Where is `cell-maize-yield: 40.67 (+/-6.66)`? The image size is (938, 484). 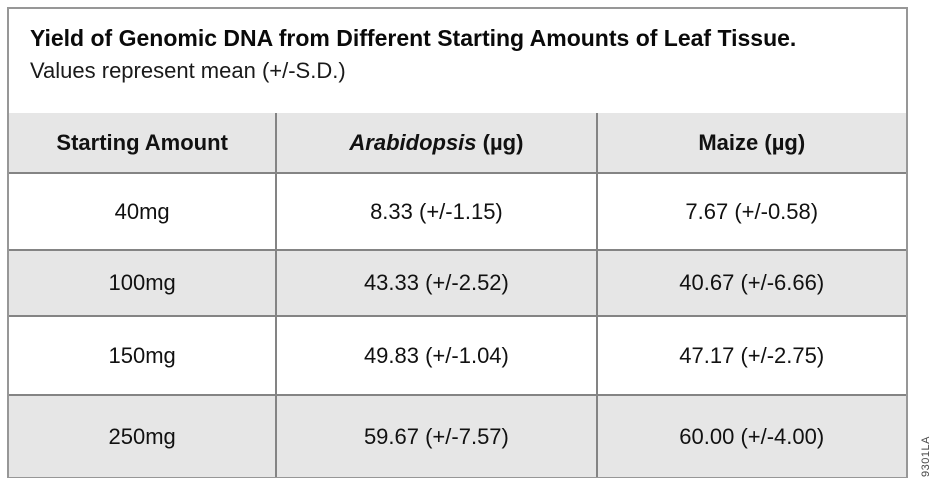 cell-maize-yield: 40.67 (+/-6.66) is located at coordinates (750, 283).